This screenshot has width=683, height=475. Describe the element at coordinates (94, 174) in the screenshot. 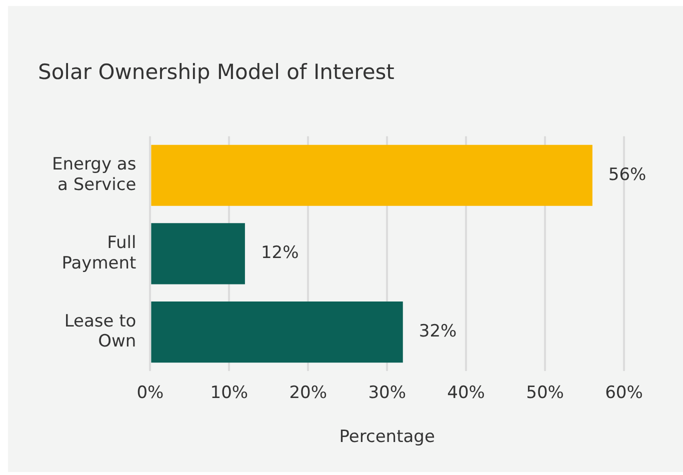

I see `y-tick-label: Energy as a Service` at that location.